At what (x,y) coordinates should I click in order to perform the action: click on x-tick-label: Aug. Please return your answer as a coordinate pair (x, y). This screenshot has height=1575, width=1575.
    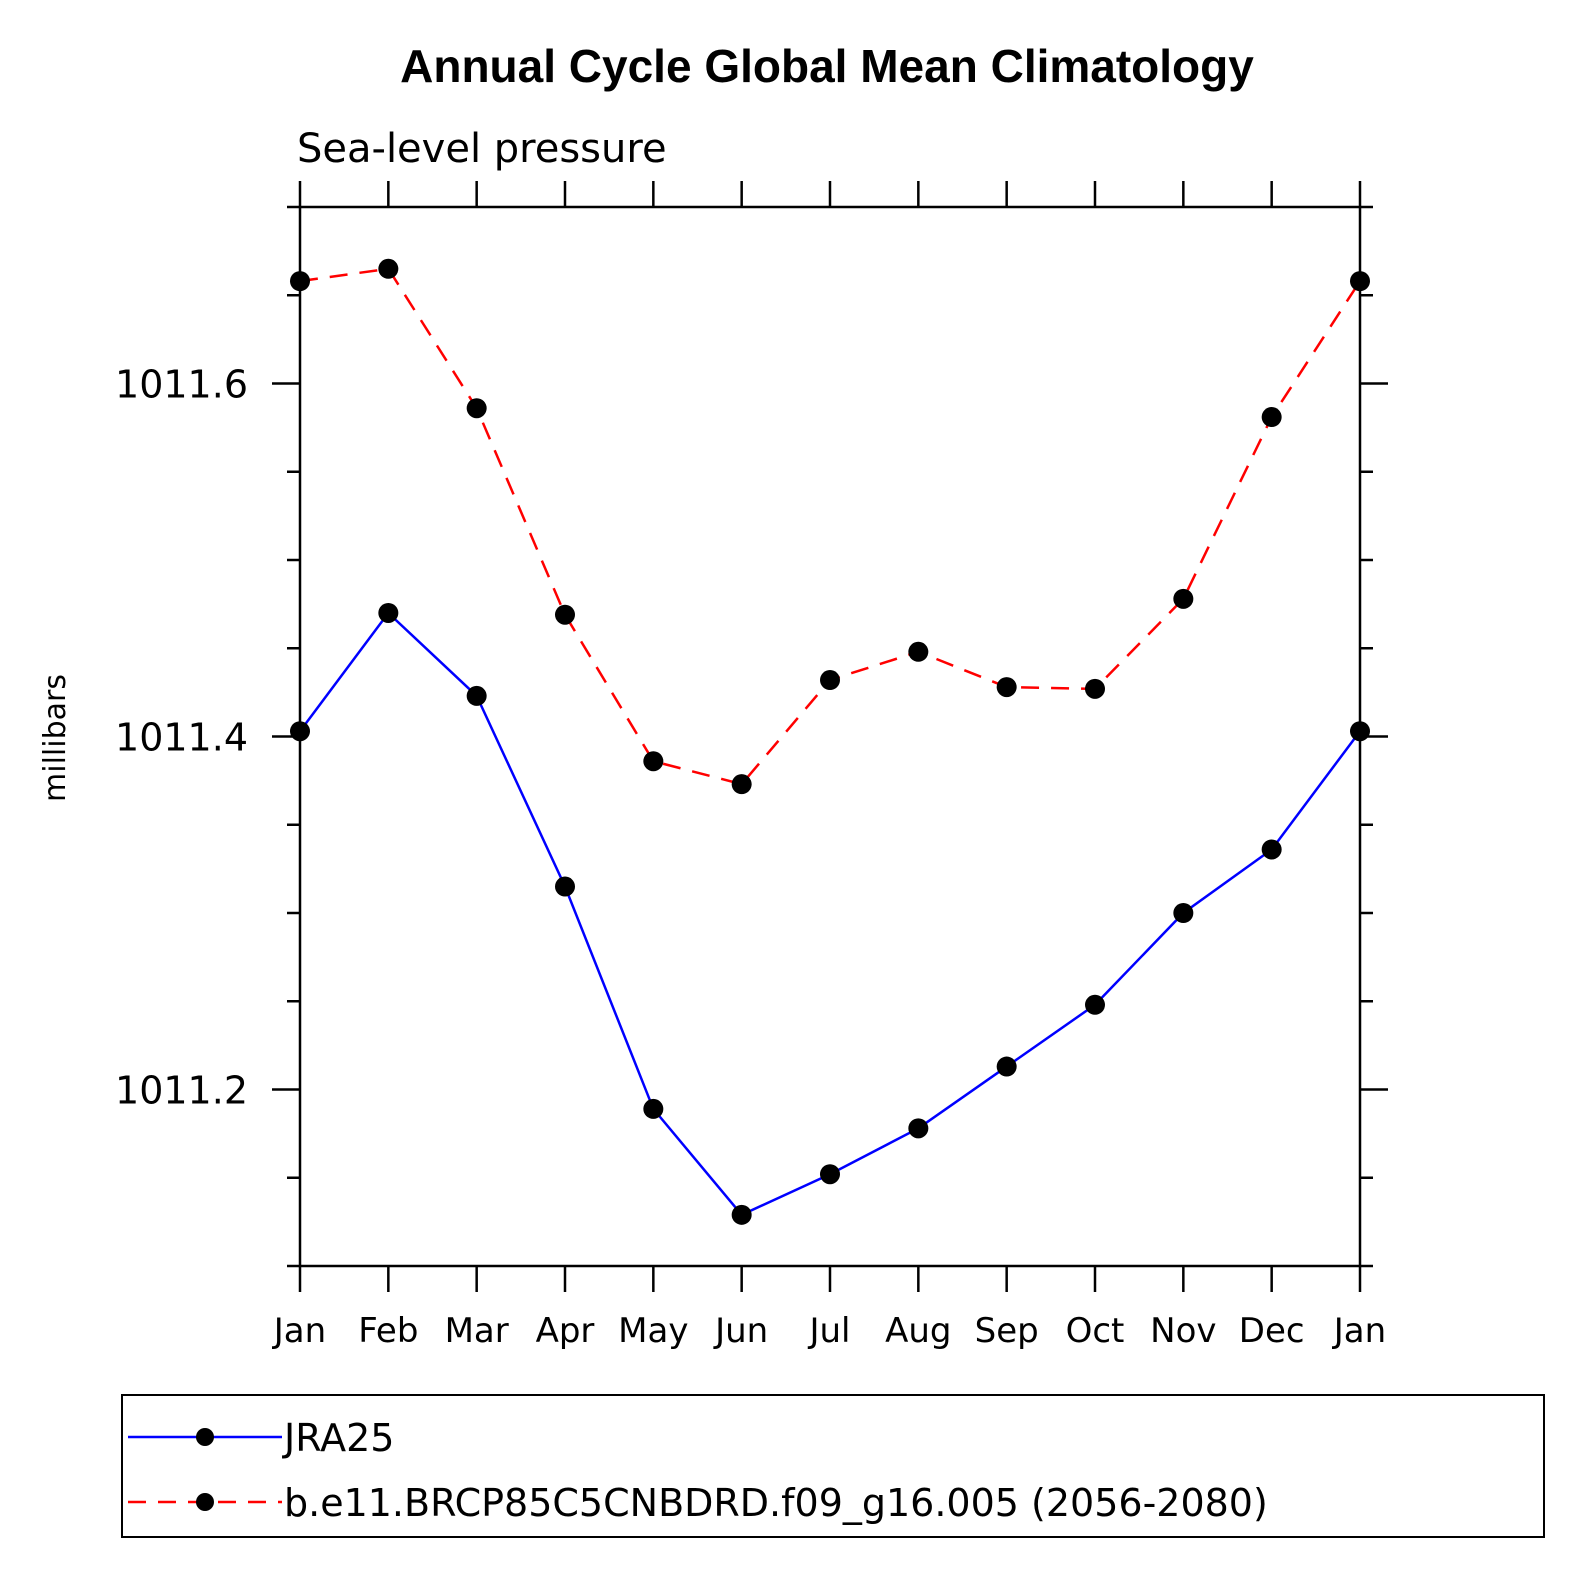
    Looking at the image, I should click on (918, 1331).